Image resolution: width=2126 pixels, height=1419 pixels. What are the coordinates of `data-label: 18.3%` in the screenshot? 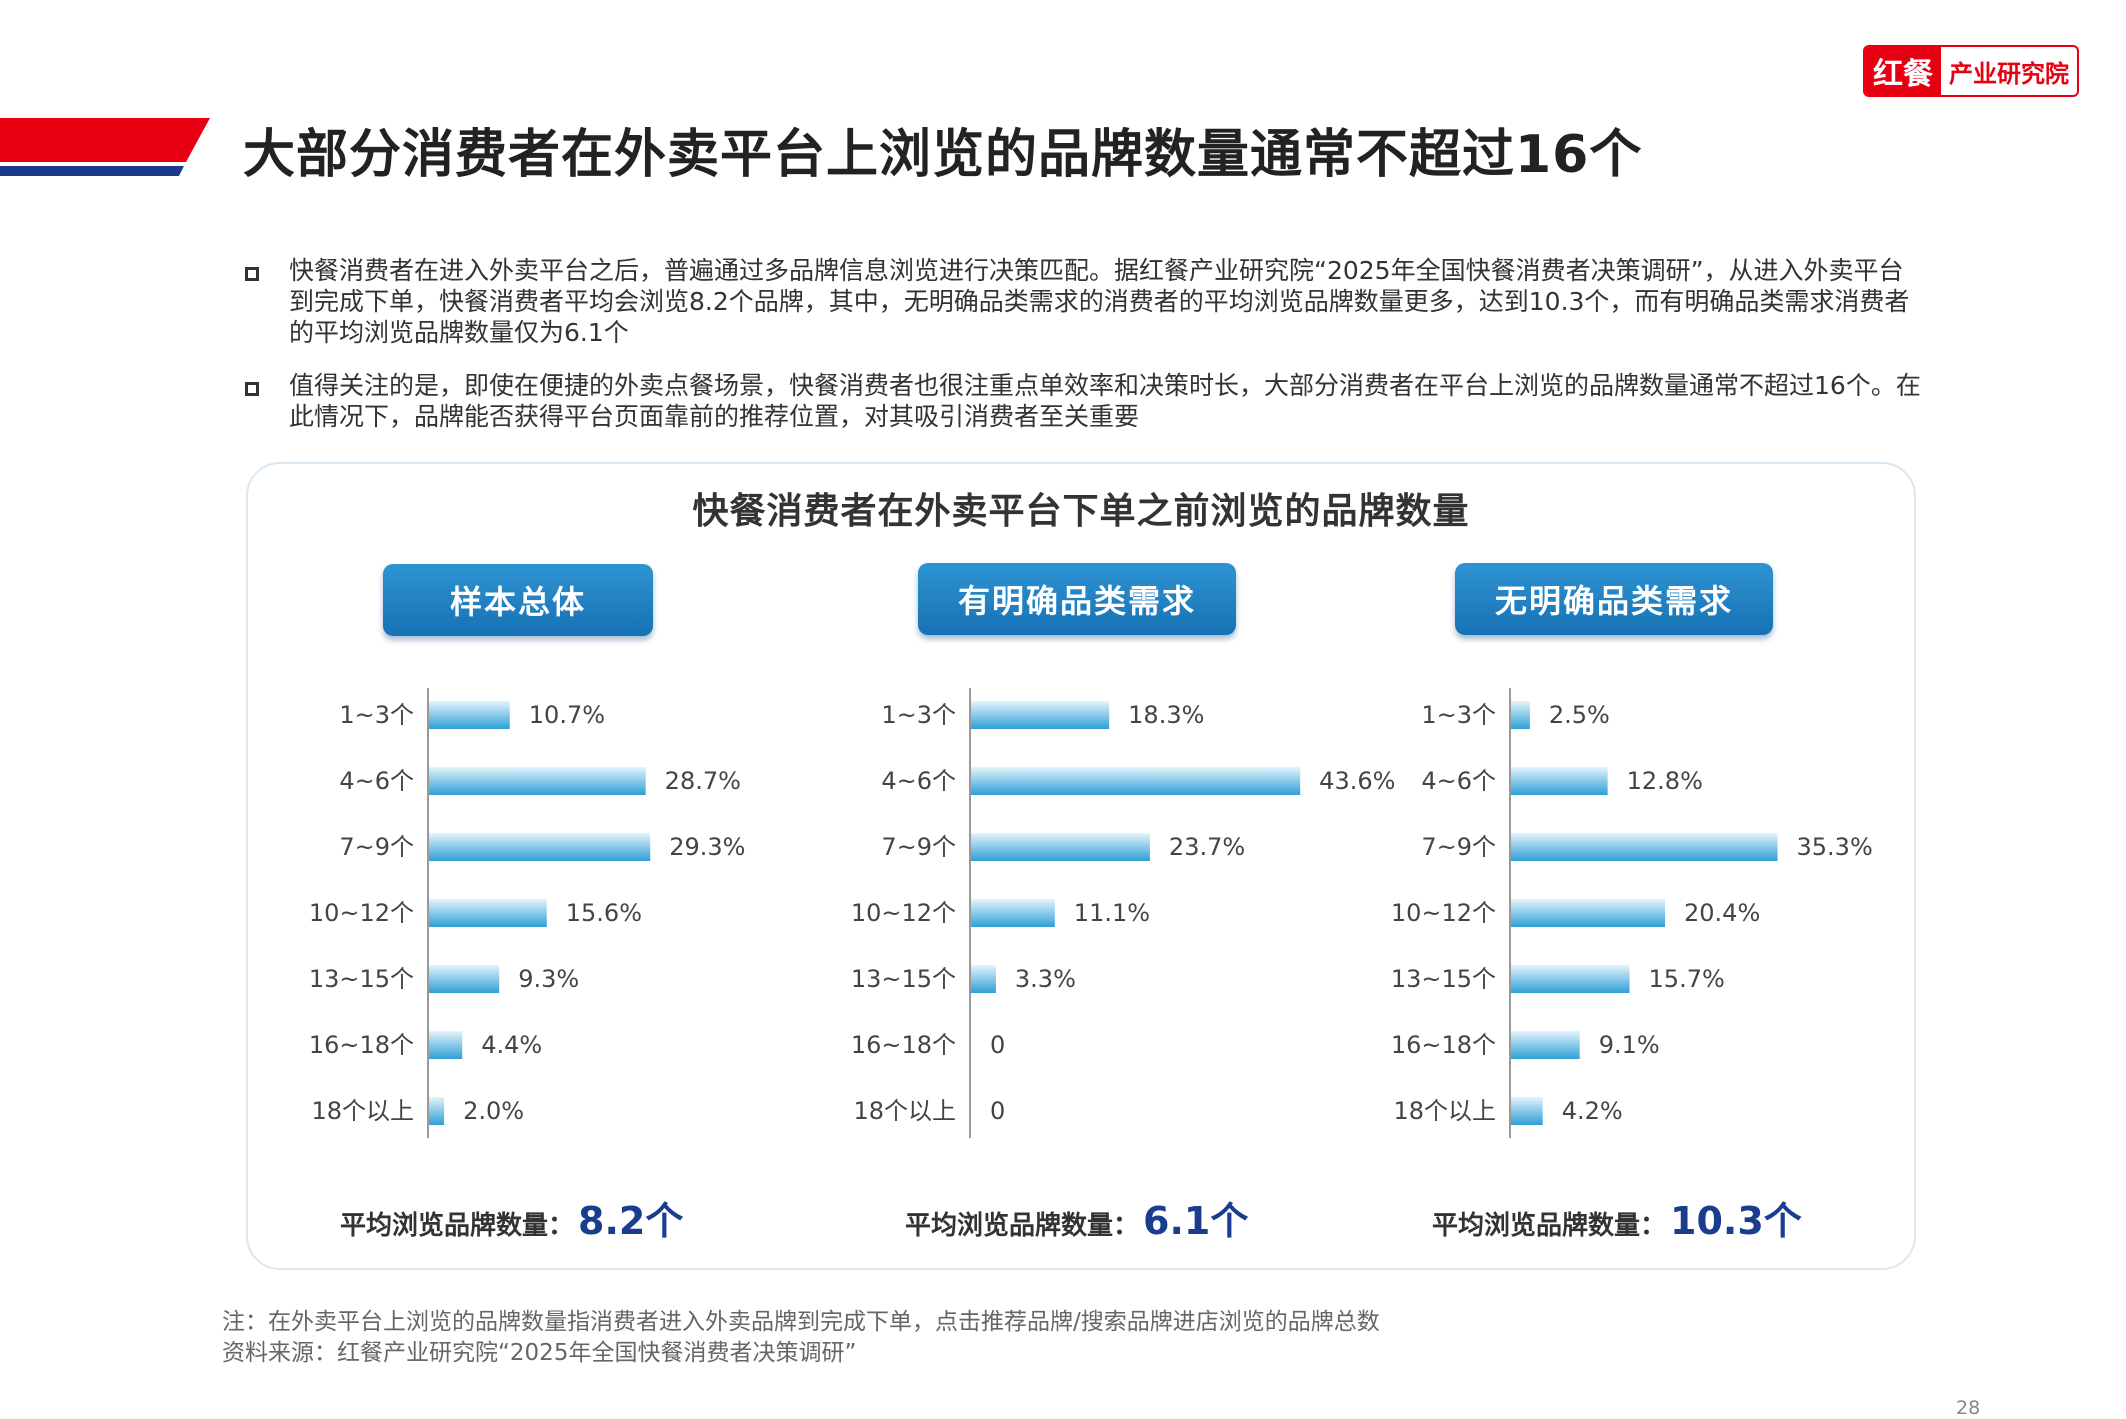 It's located at (1166, 715).